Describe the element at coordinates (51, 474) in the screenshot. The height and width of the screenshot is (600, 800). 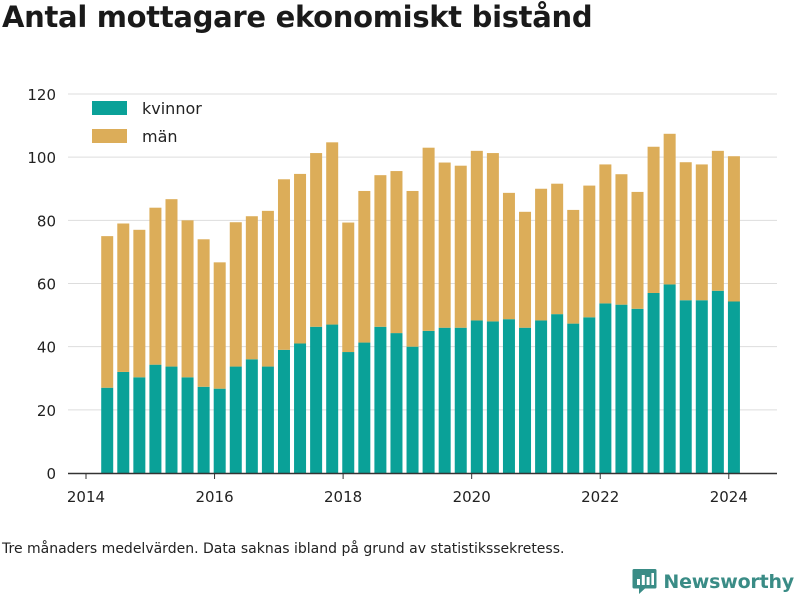
I see `y-tick-label: 0` at that location.